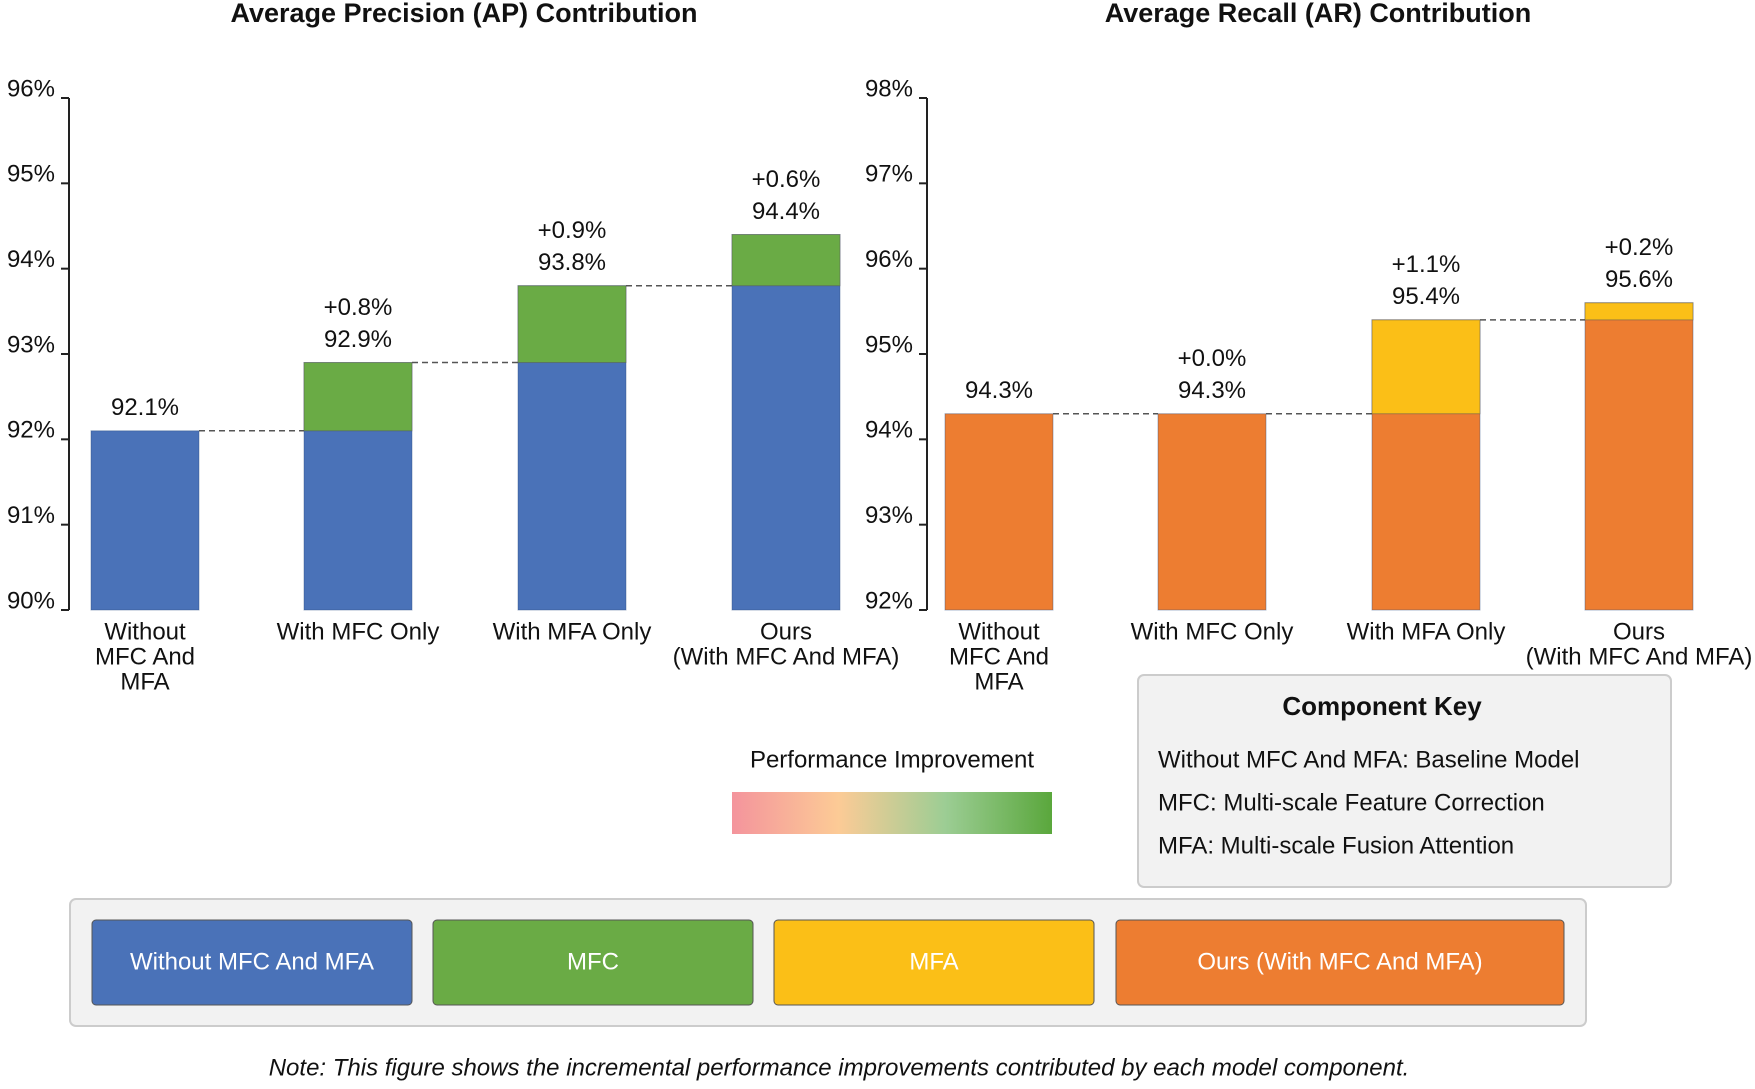  I want to click on legend-label: Without MFC And MFA, so click(252, 961).